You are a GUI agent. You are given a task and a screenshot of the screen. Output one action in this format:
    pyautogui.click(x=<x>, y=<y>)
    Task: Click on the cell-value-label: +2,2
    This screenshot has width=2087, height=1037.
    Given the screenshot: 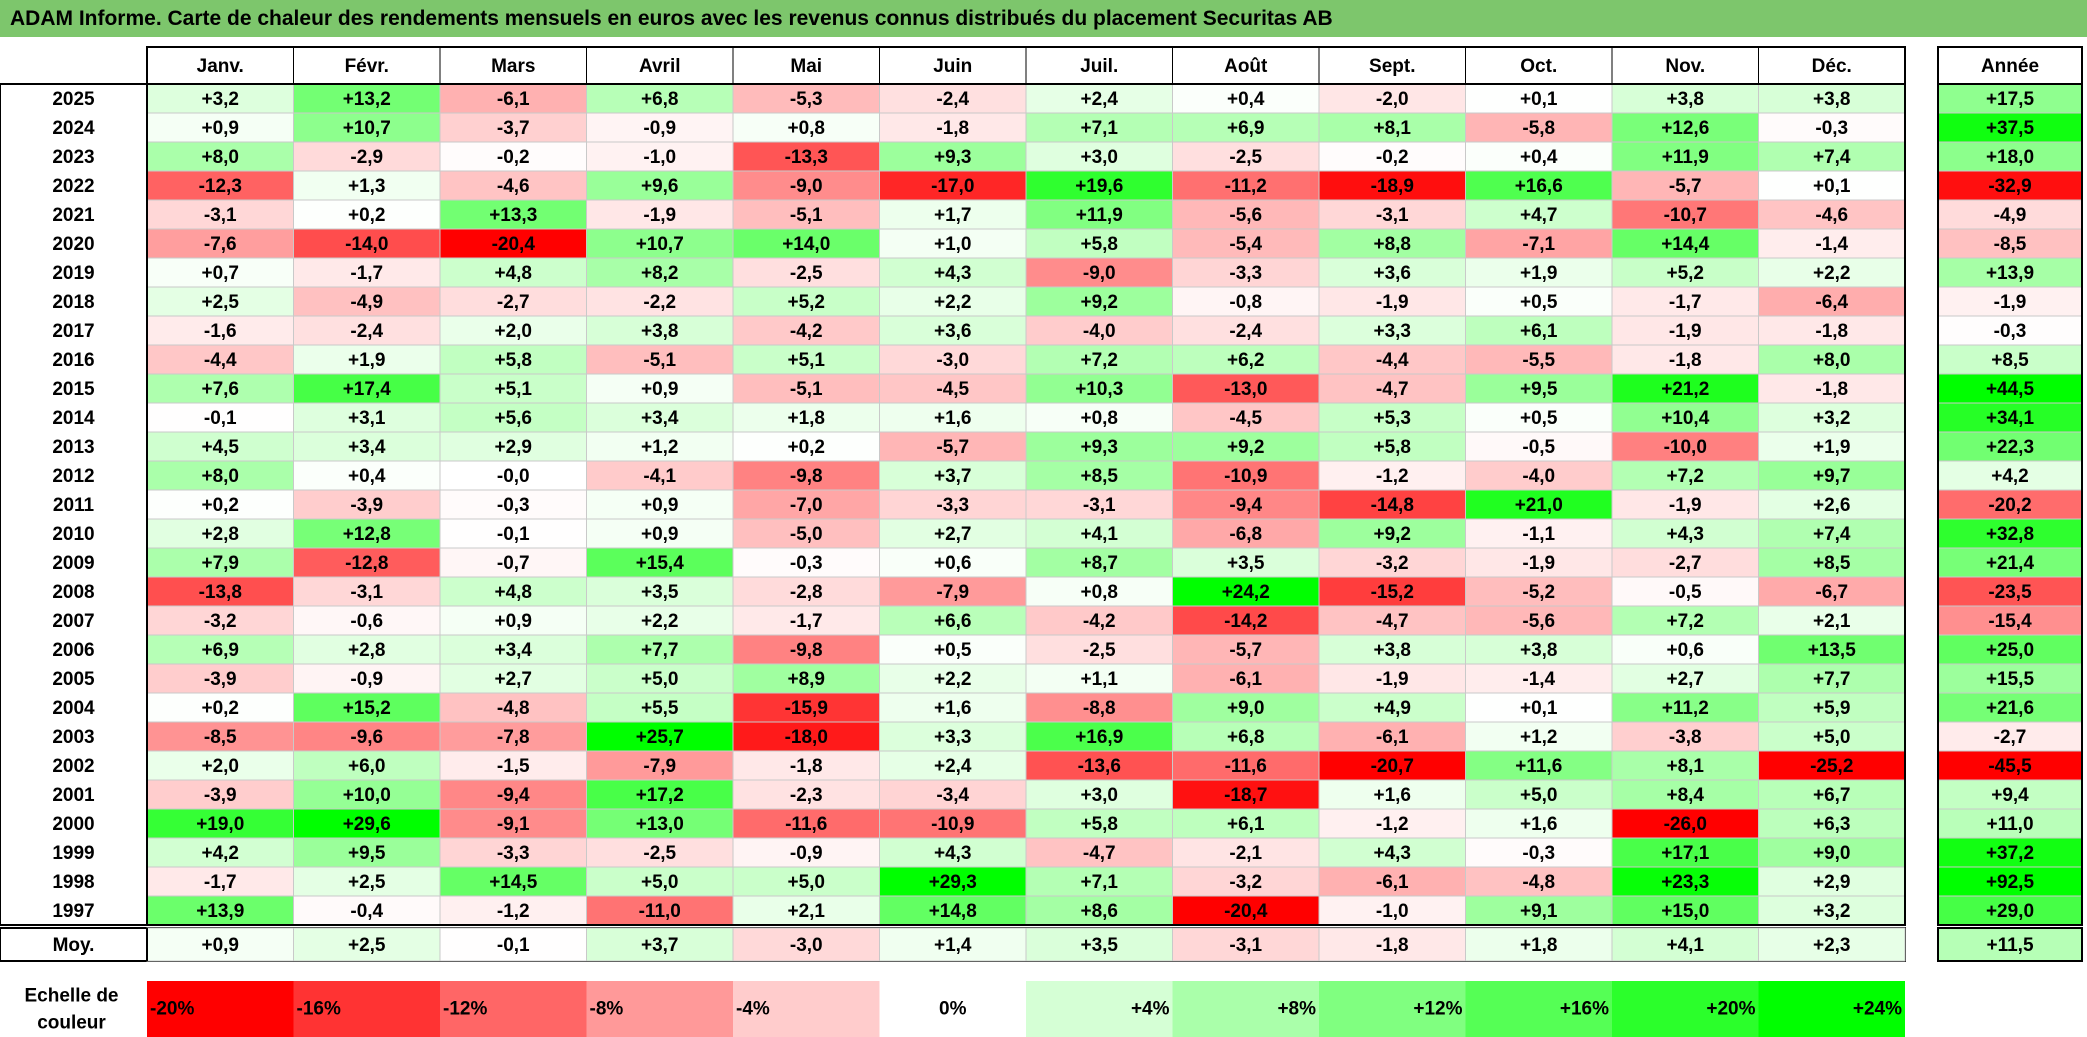 What is the action you would take?
    pyautogui.click(x=953, y=302)
    